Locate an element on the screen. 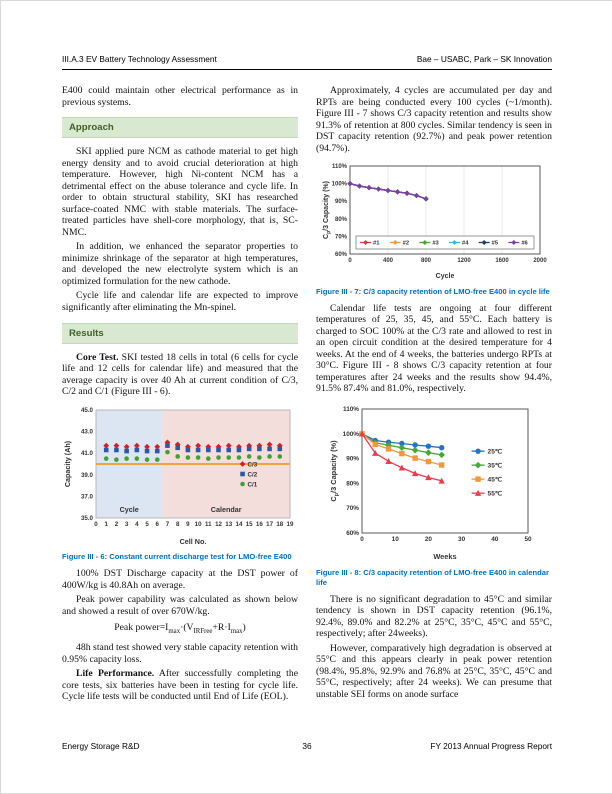 The image size is (612, 794). svg-text: 1600 is located at coordinates (502, 261).